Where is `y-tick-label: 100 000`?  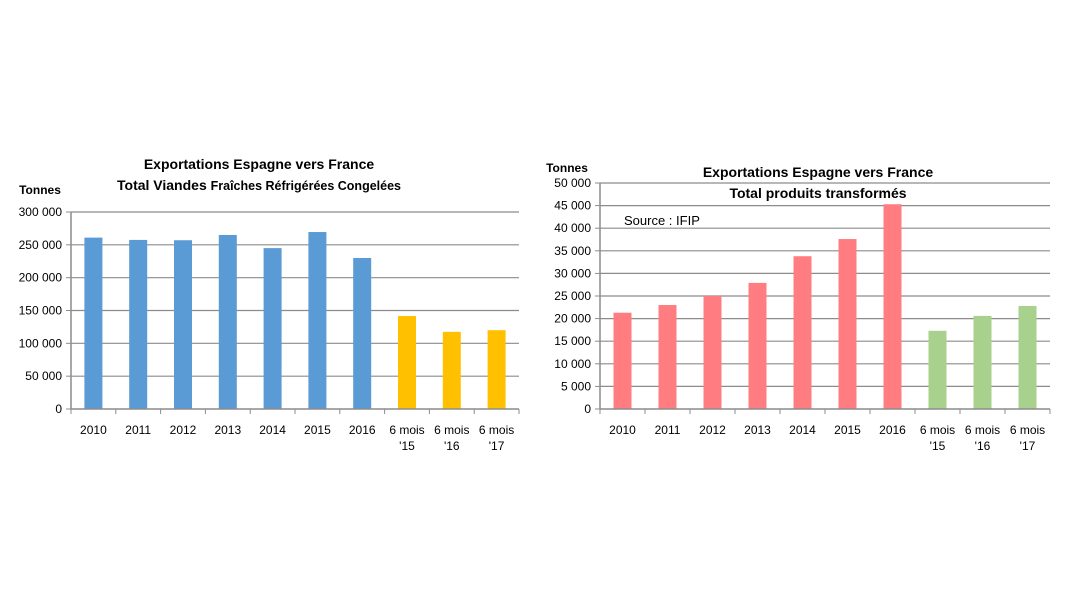
y-tick-label: 100 000 is located at coordinates (41, 343).